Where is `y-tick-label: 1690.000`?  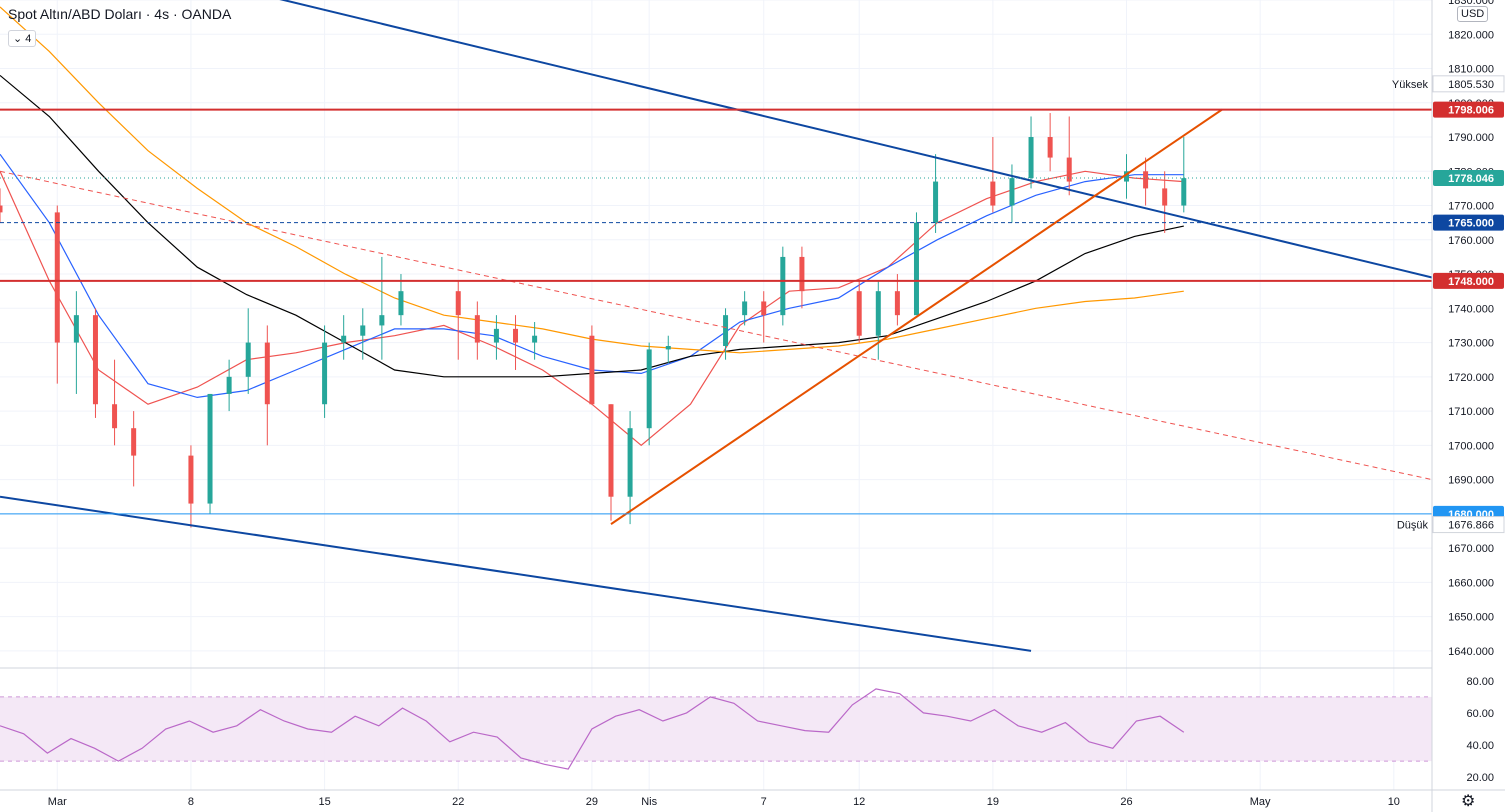 y-tick-label: 1690.000 is located at coordinates (1471, 481).